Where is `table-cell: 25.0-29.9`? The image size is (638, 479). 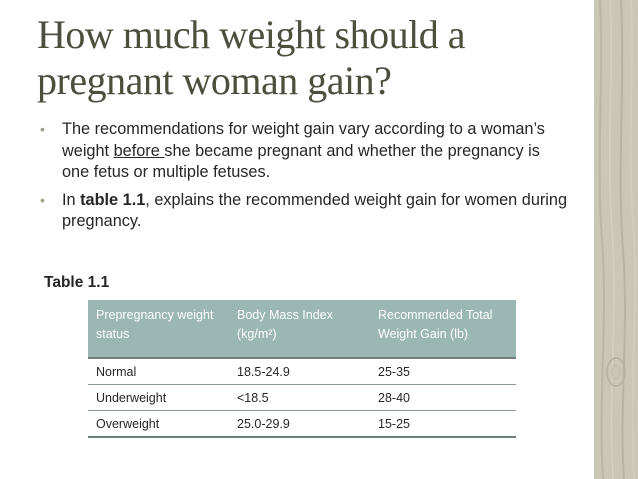 table-cell: 25.0-29.9 is located at coordinates (299, 424).